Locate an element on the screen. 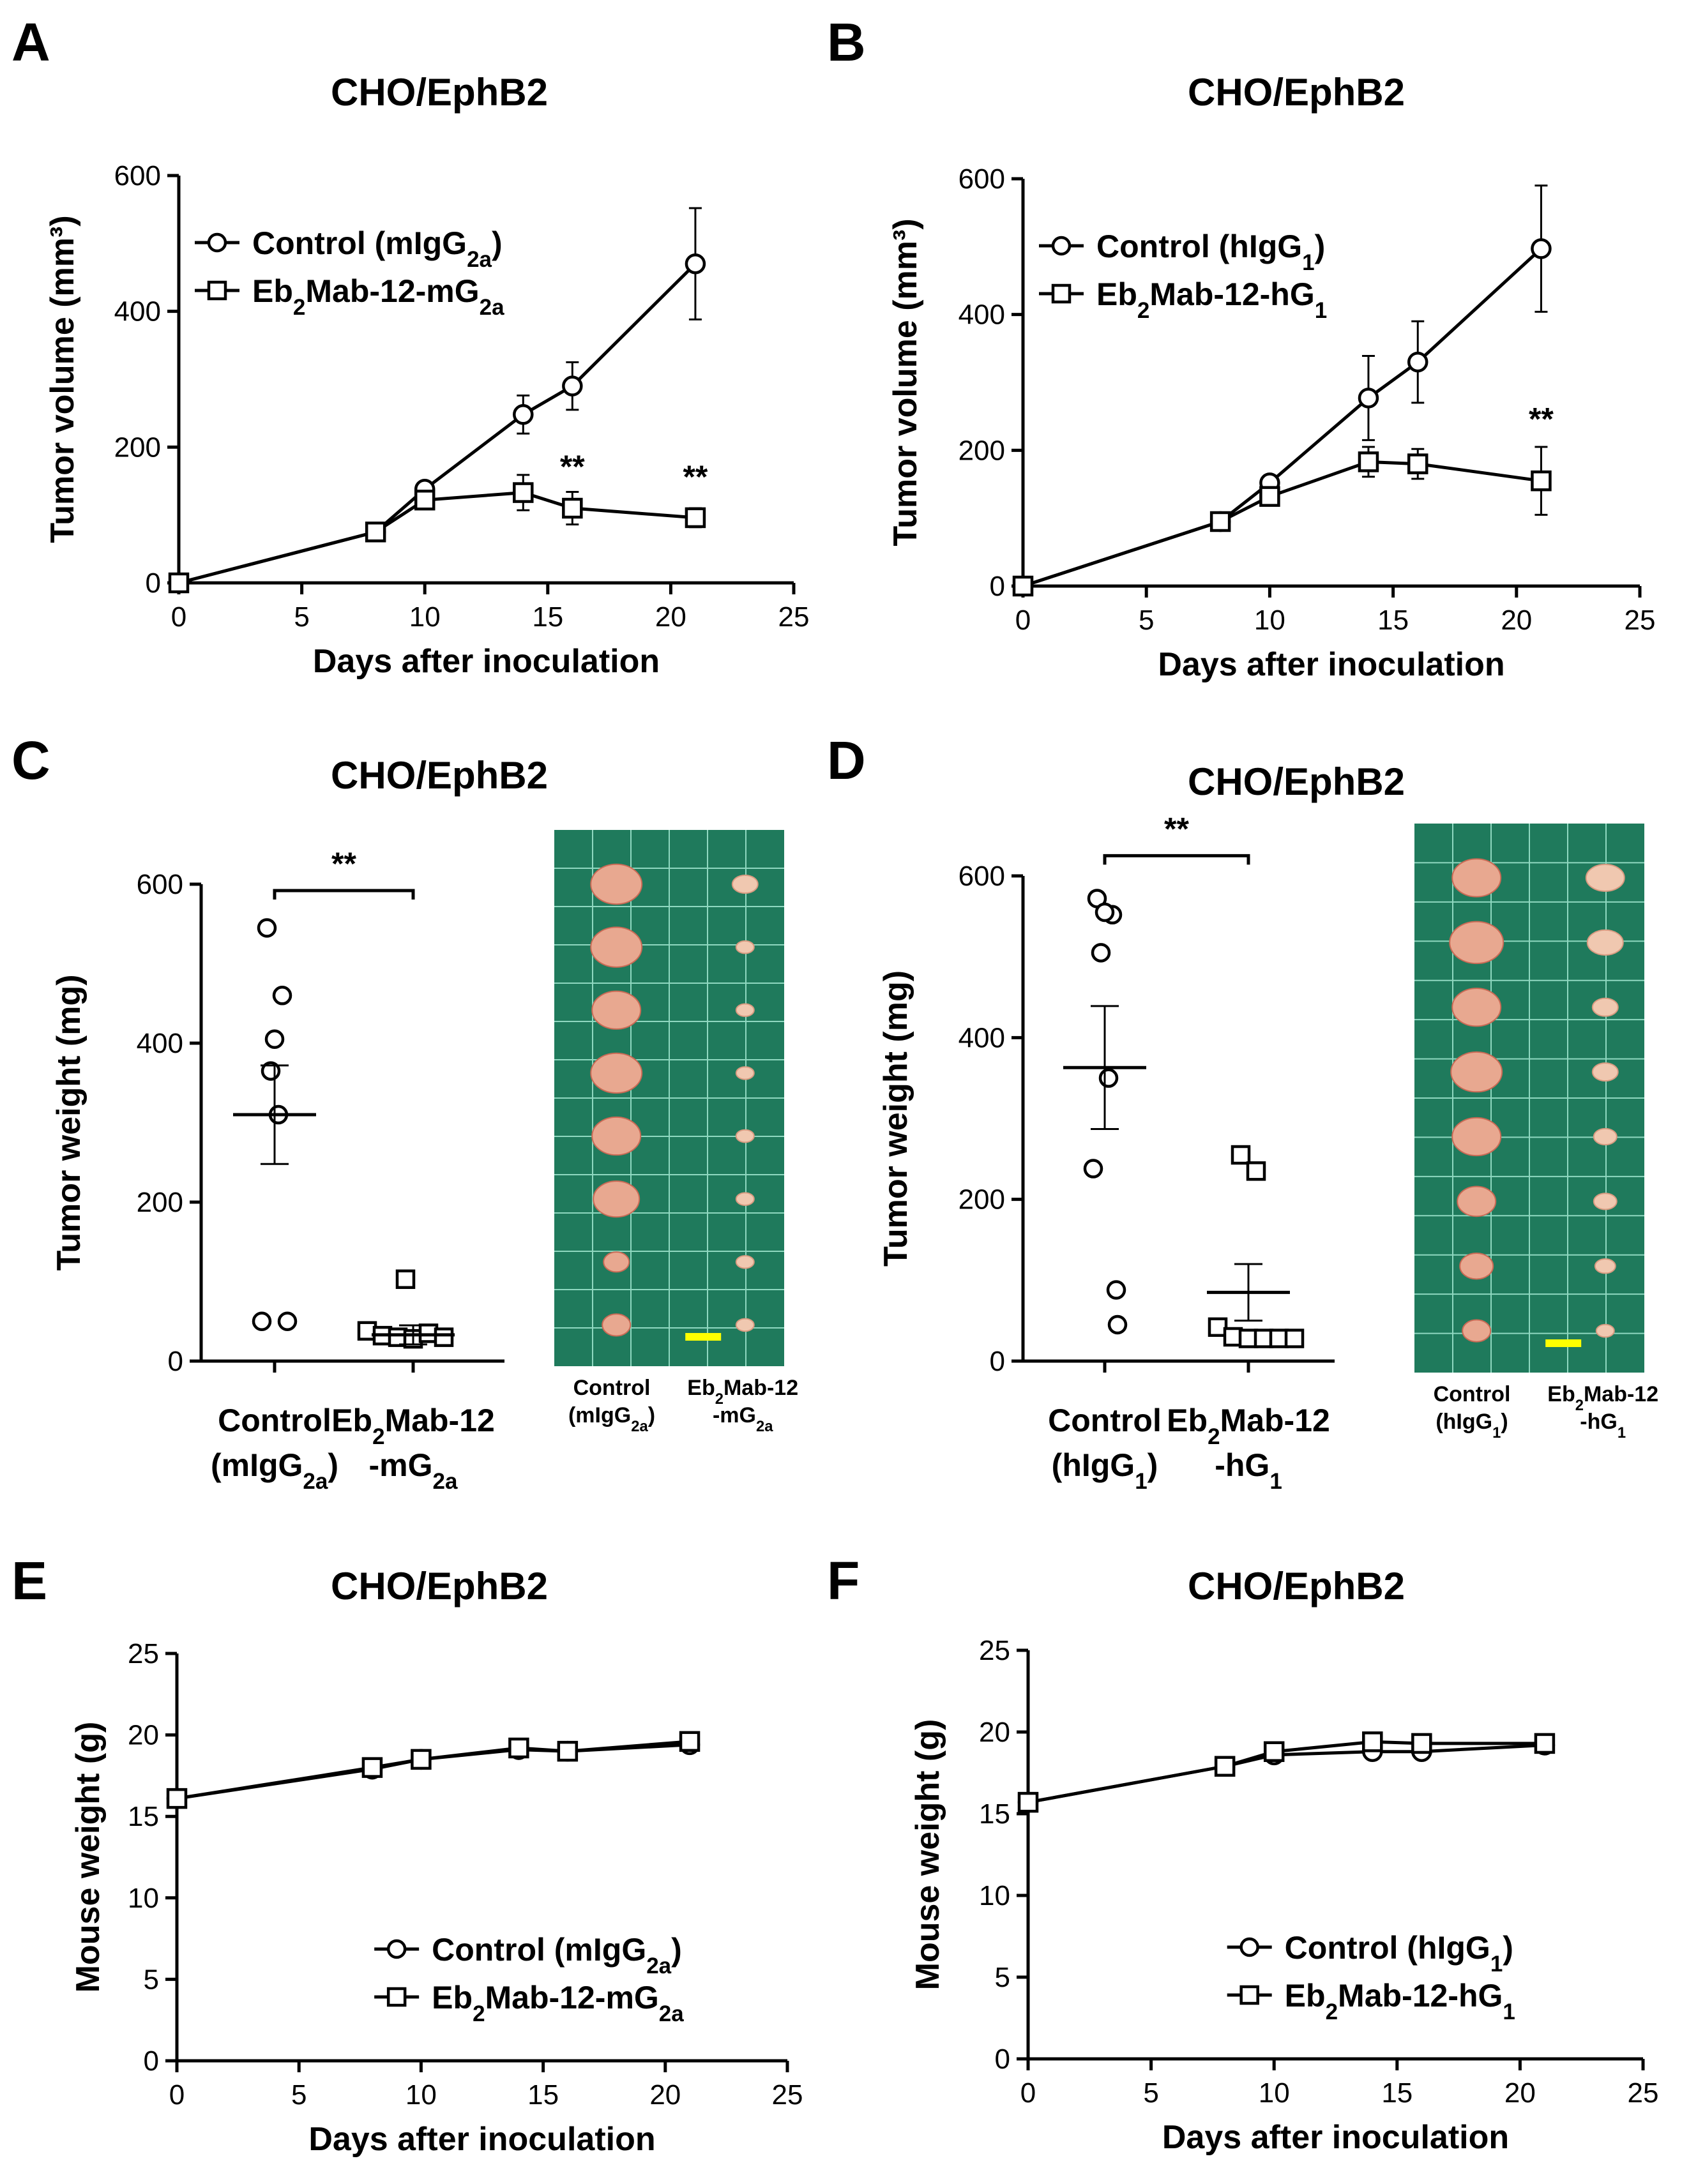 Image resolution: width=1682 pixels, height=2184 pixels. legend-label-part: Control (mIgG is located at coordinates (359, 243).